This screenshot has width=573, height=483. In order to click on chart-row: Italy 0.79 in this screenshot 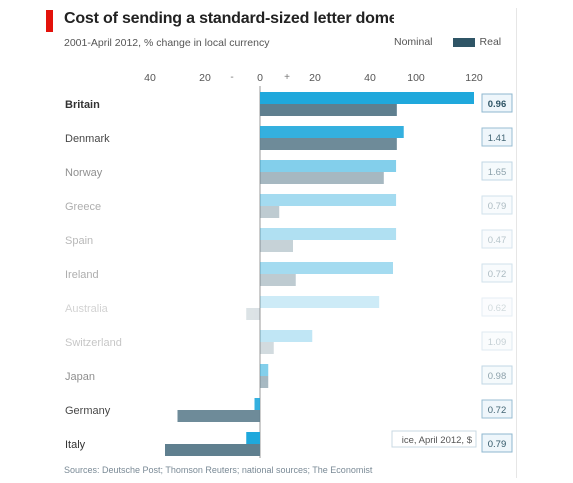, I will do `click(289, 444)`.